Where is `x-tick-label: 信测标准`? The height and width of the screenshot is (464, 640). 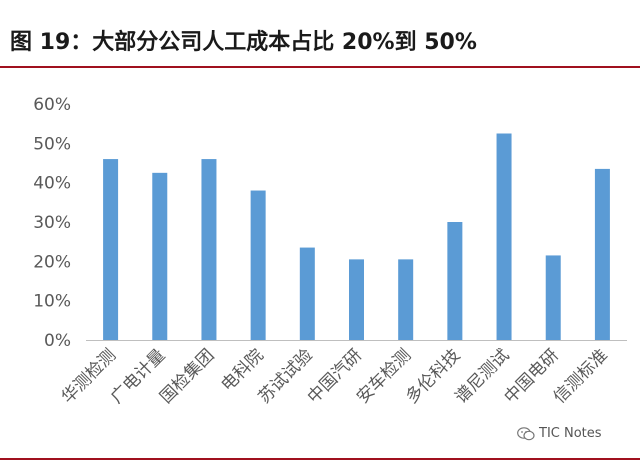
x-tick-label: 信测标准 is located at coordinates (581, 376).